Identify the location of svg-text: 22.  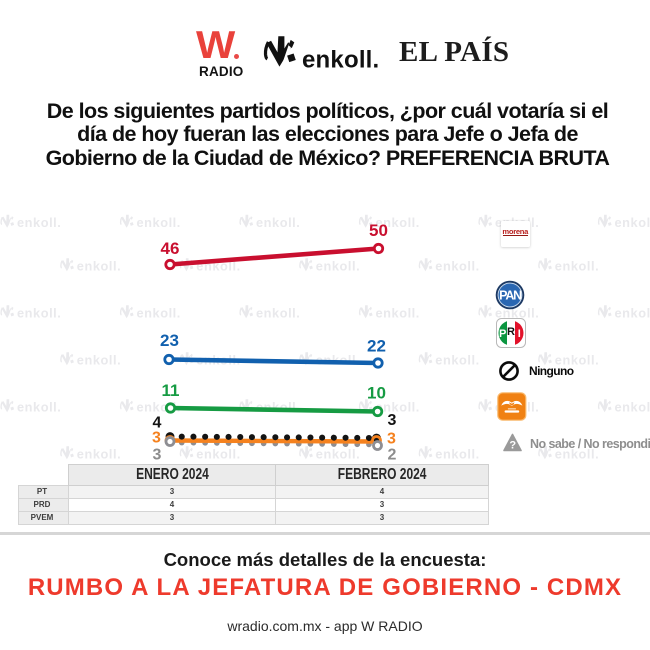
(376, 346).